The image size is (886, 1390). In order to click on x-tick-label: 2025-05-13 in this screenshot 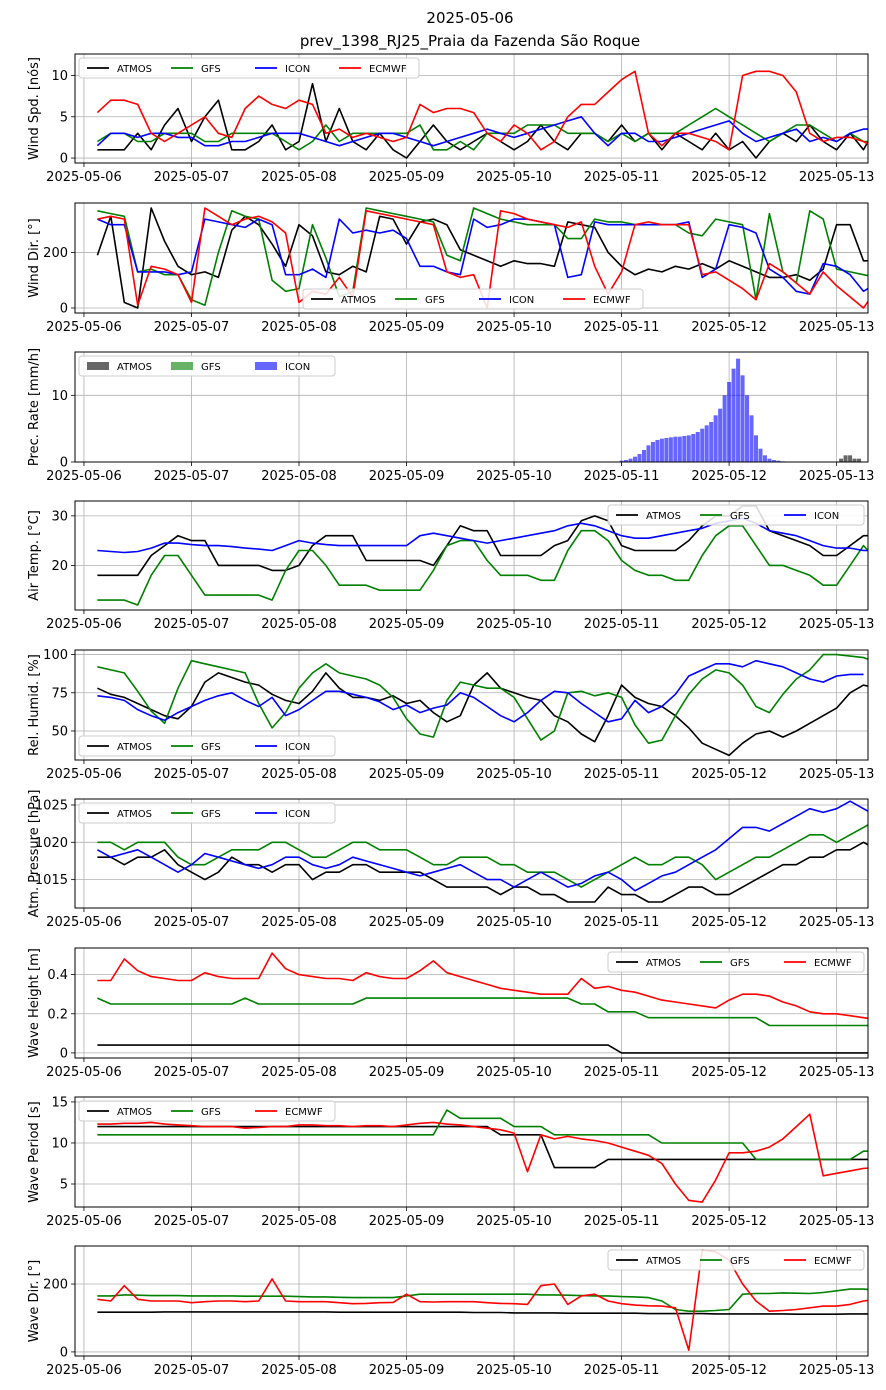, I will do `click(837, 1370)`.